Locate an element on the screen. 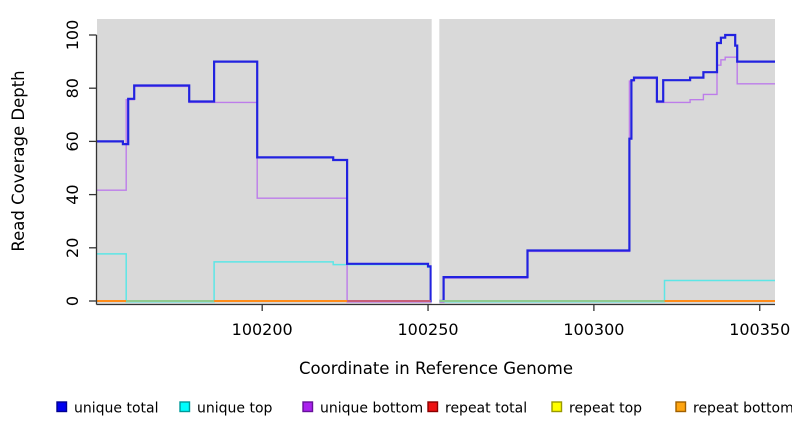  y-tick-label: 0 is located at coordinates (72, 301).